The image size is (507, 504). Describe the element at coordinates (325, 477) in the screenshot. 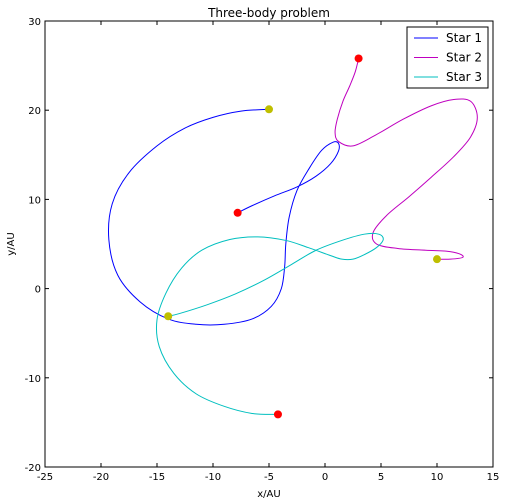

I see `x-tick-label: 0` at that location.